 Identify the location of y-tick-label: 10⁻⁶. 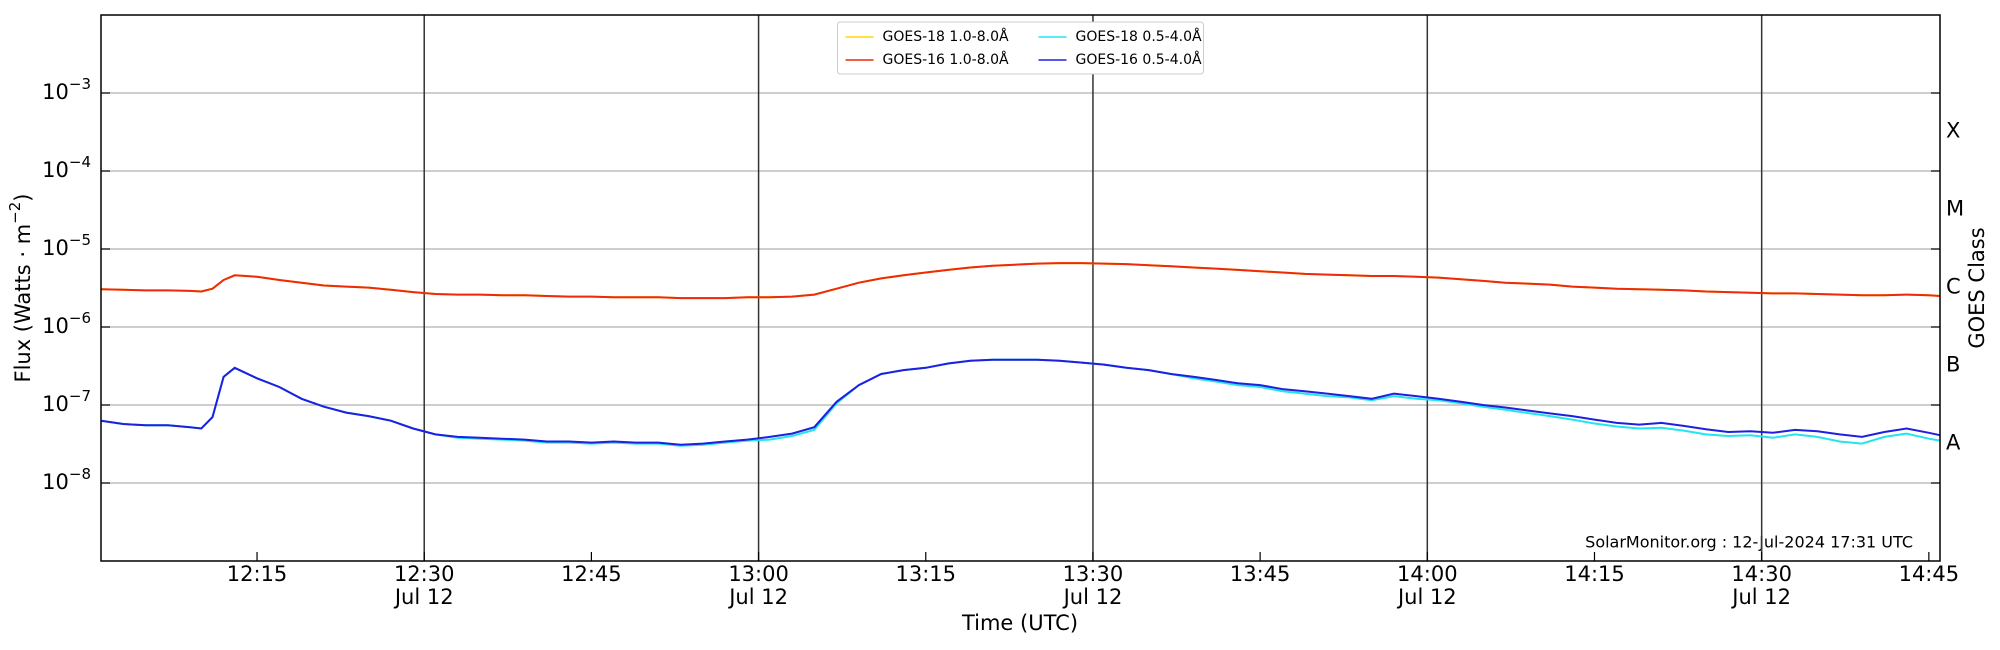
(66, 324).